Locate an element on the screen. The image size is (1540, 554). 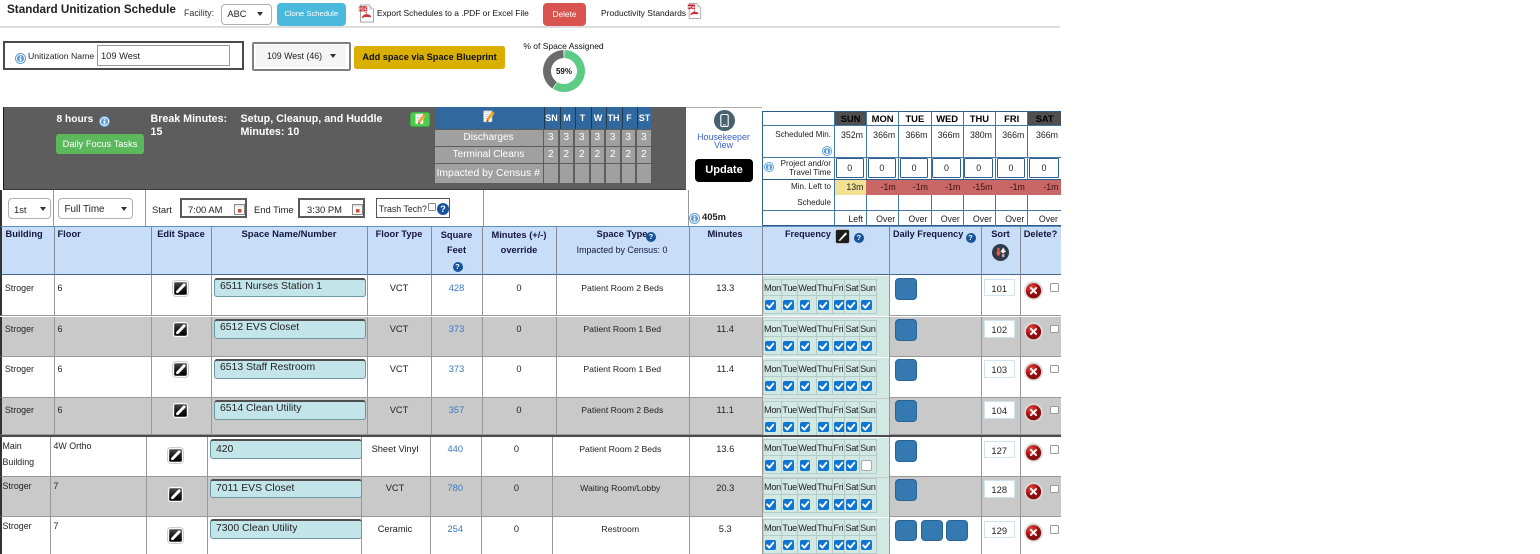
svg-text: 59% is located at coordinates (564, 71).